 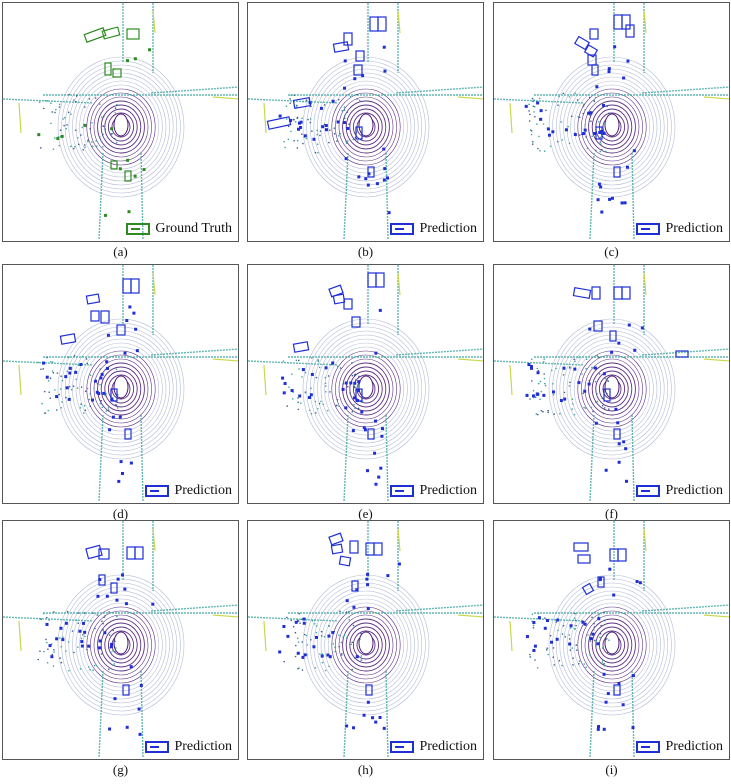 What do you see at coordinates (120, 513) in the screenshot?
I see `panel-caption: (d)` at bounding box center [120, 513].